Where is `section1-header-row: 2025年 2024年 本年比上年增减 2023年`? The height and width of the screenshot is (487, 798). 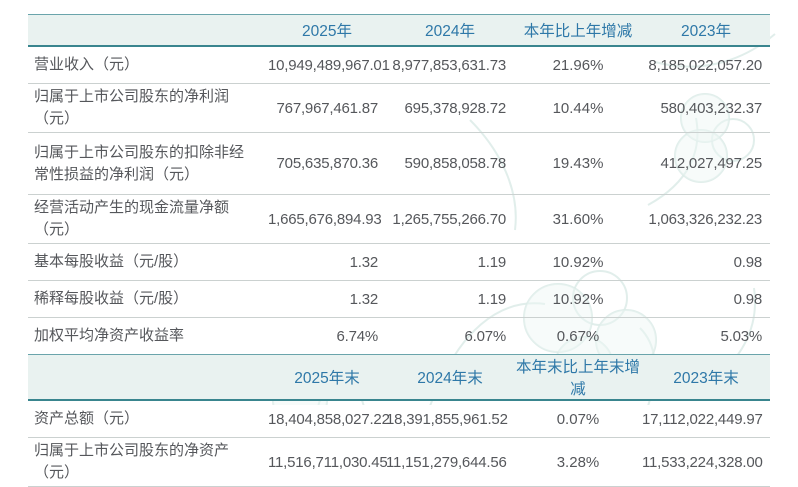
section1-header-row: 2025年 2024年 本年比上年增减 2023年 is located at coordinates (399, 30).